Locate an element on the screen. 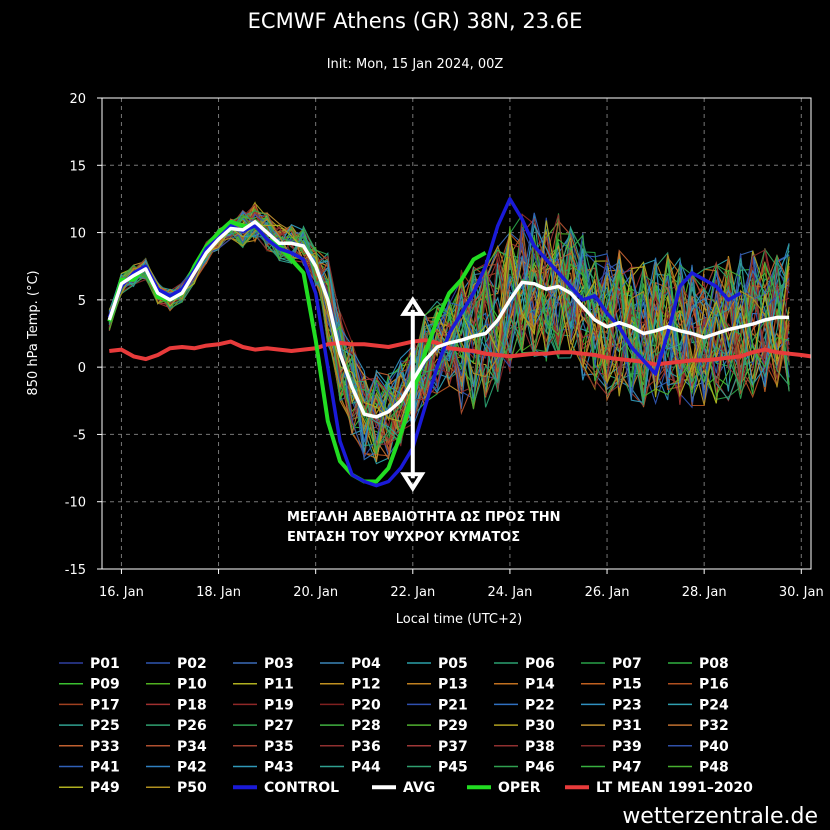  legend-label: P30 is located at coordinates (540, 726).